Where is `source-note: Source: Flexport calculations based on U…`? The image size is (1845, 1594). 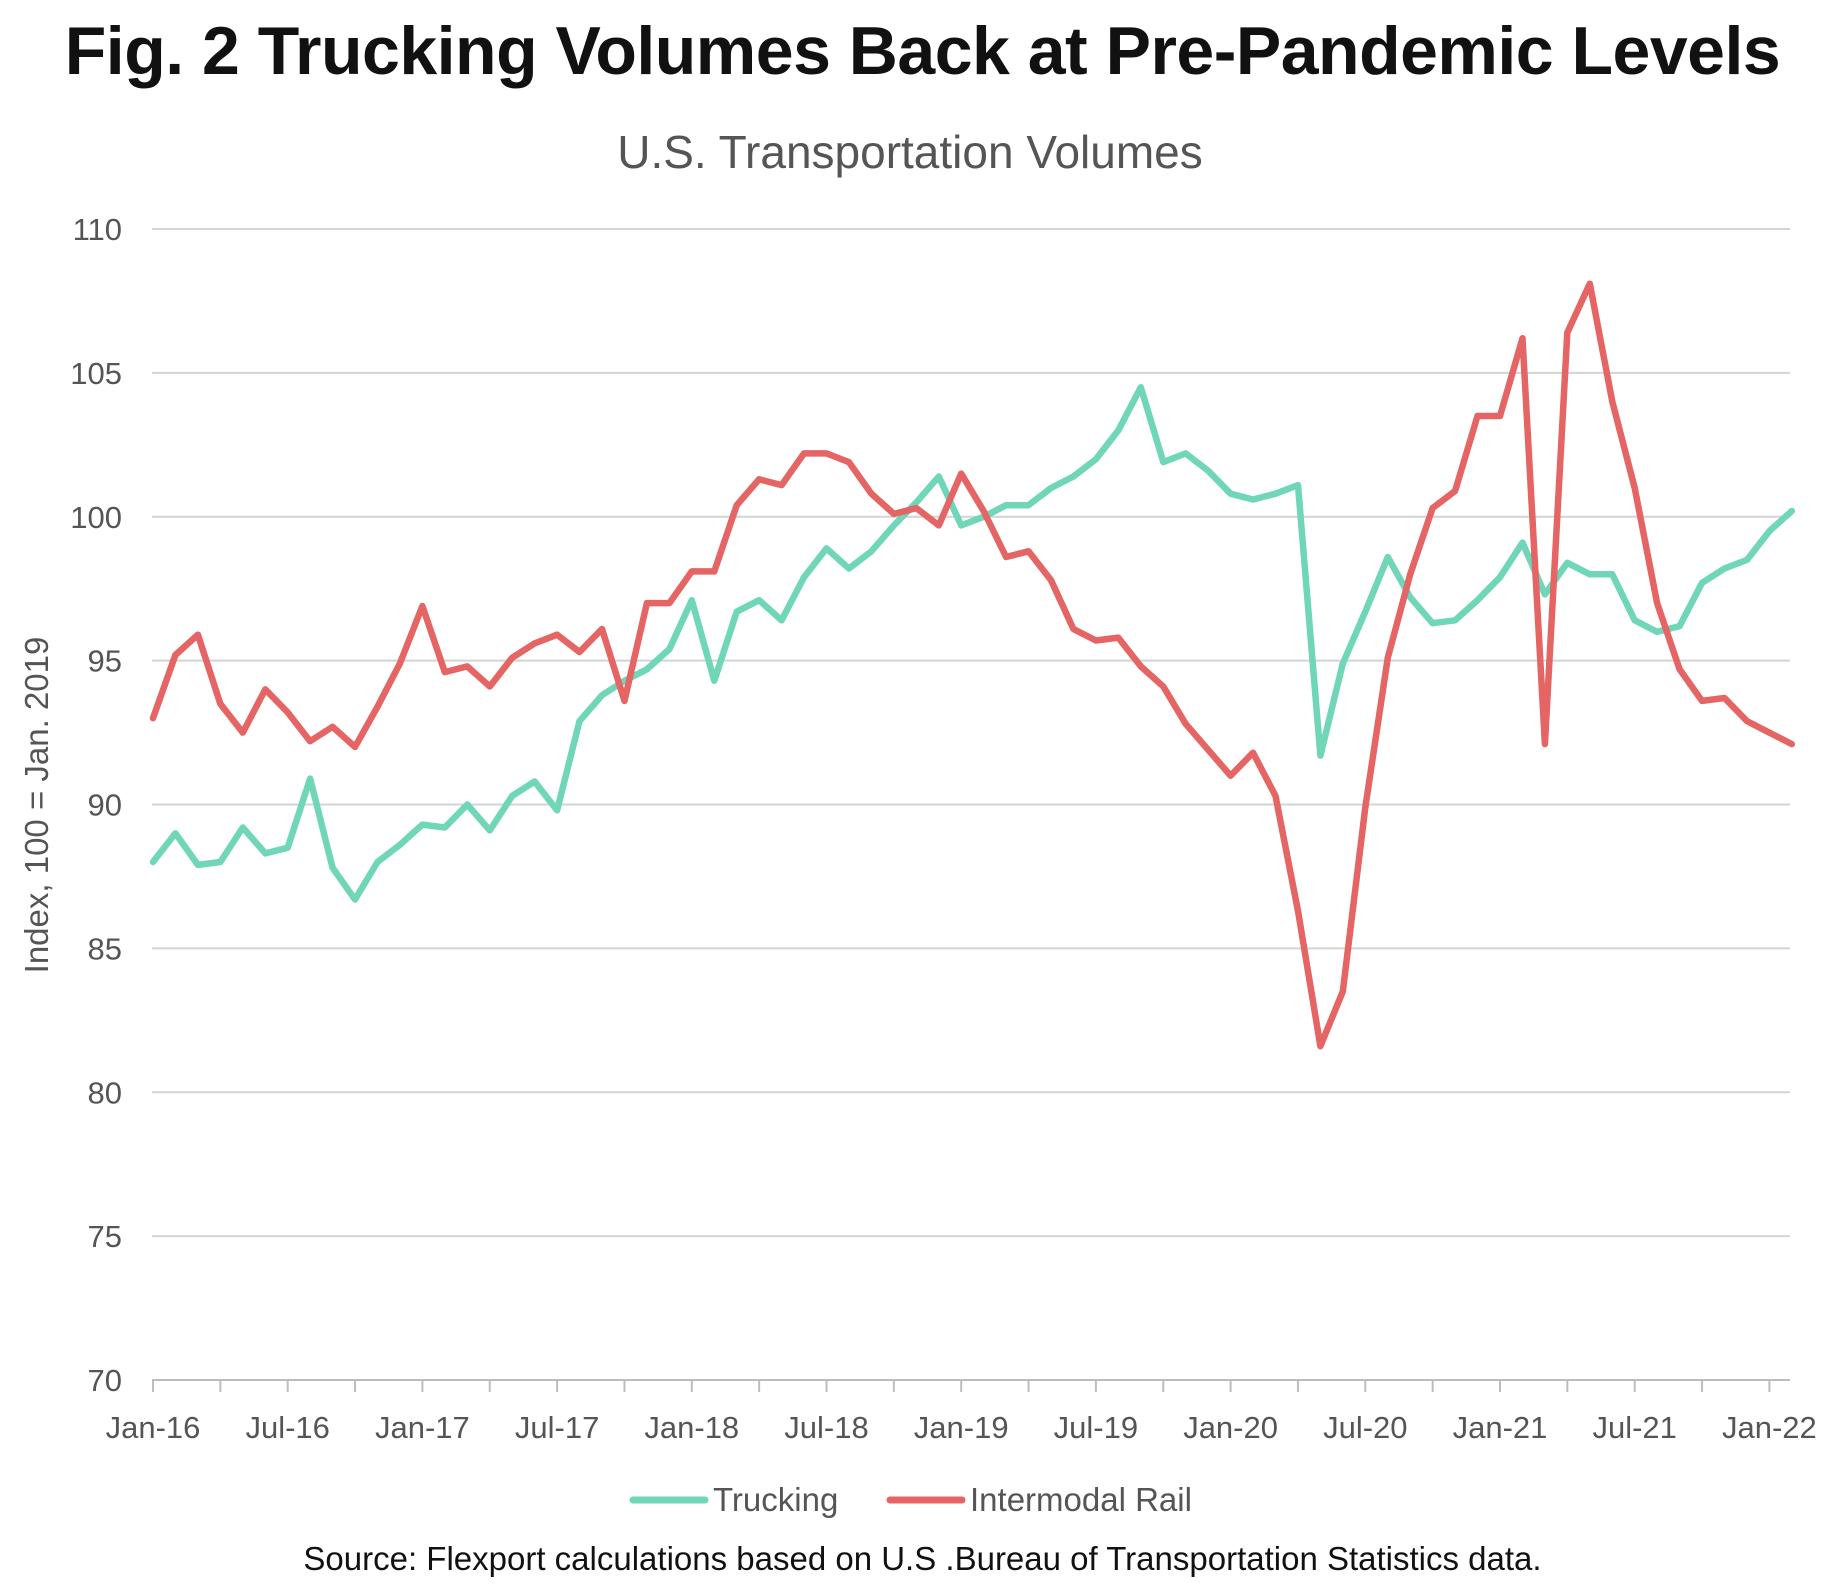 source-note: Source: Flexport calculations based on U… is located at coordinates (922, 1558).